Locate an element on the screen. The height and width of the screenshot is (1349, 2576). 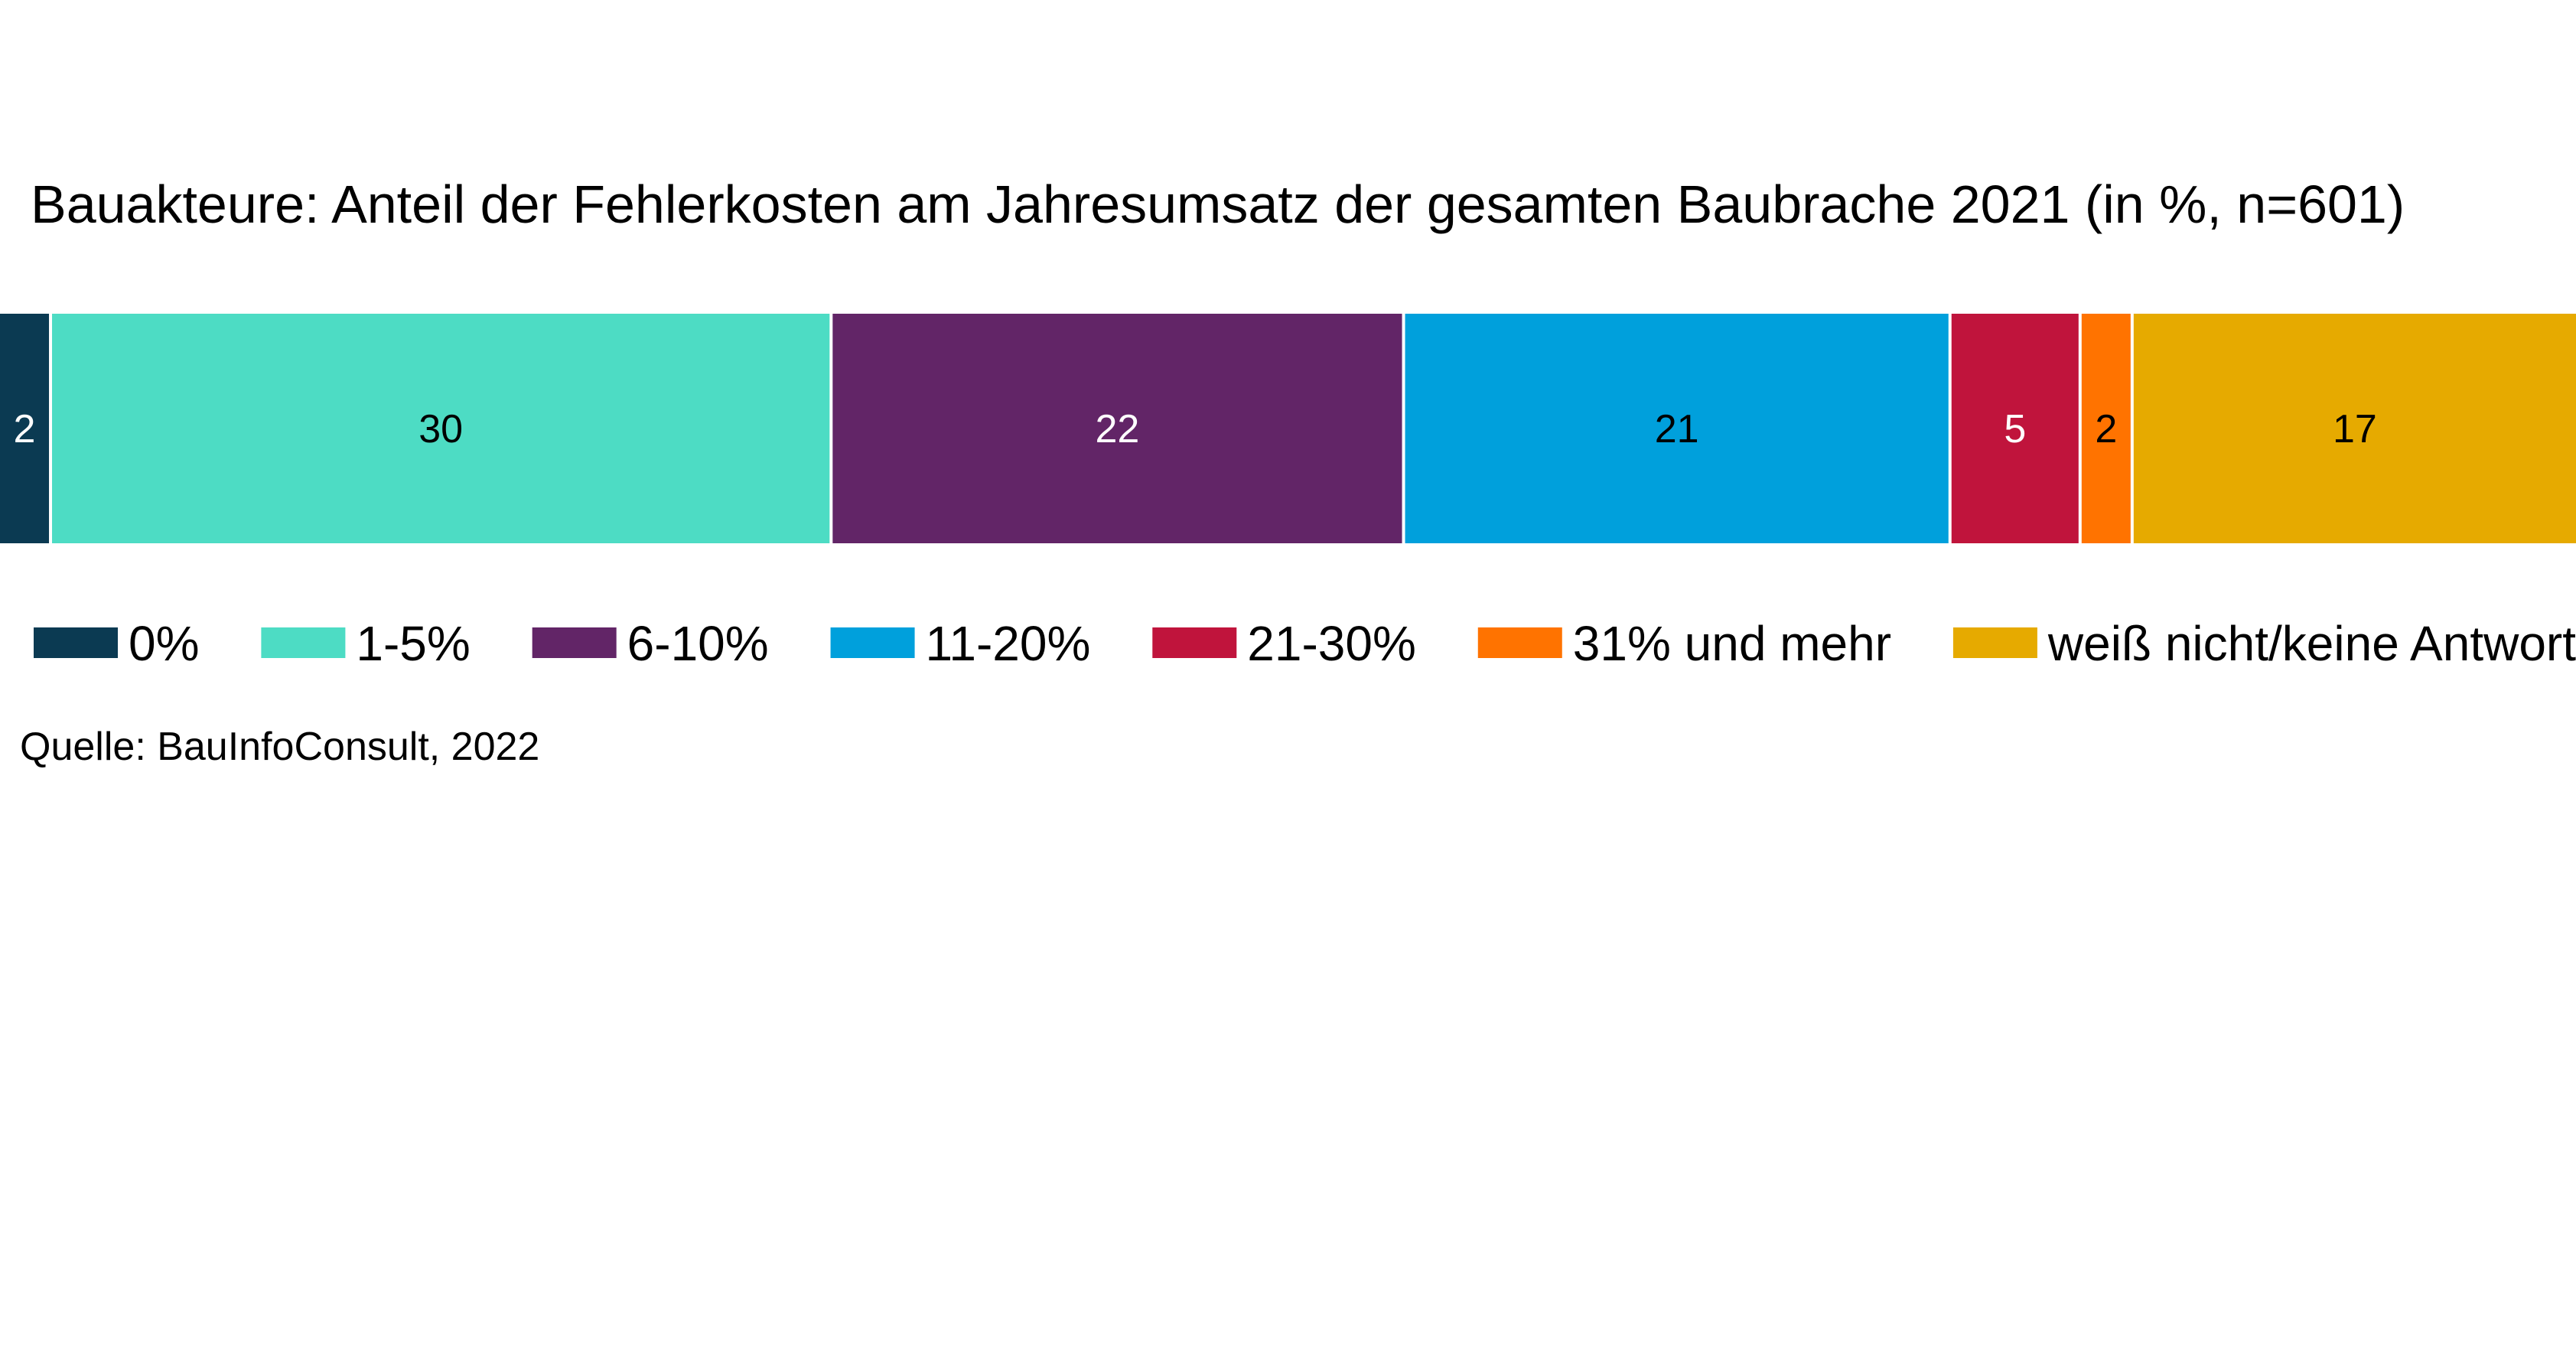
bar-value-label-1: 2 is located at coordinates (25, 429).